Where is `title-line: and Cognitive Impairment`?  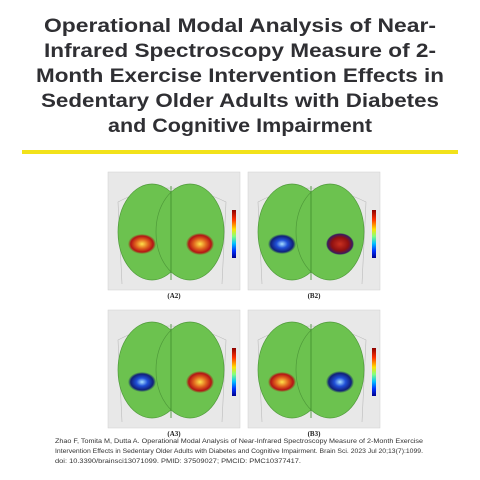
title-line: and Cognitive Impairment is located at coordinates (240, 126).